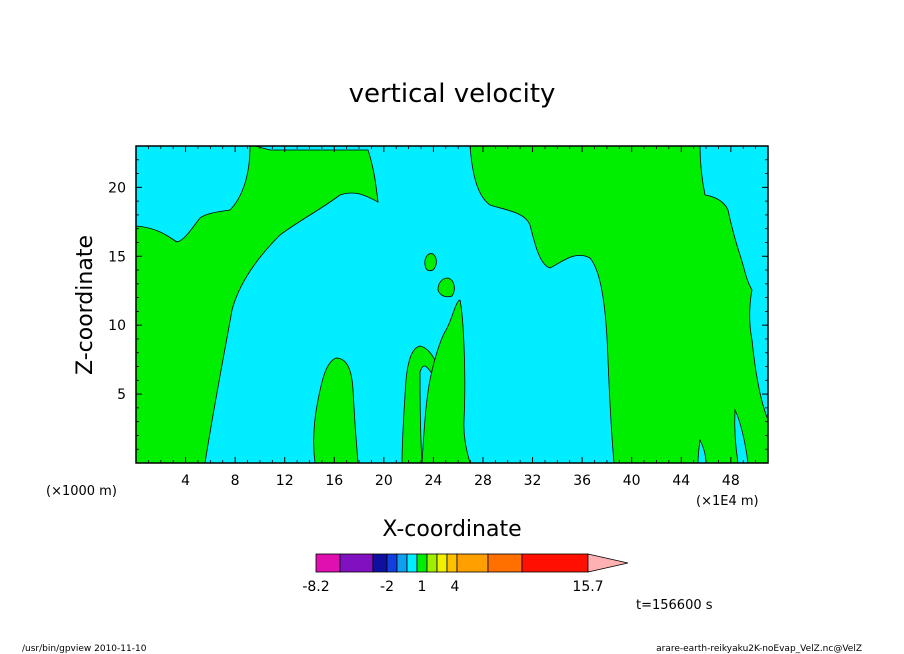 This screenshot has width=904, height=654. I want to click on time-label: t=156600 s, so click(674, 605).